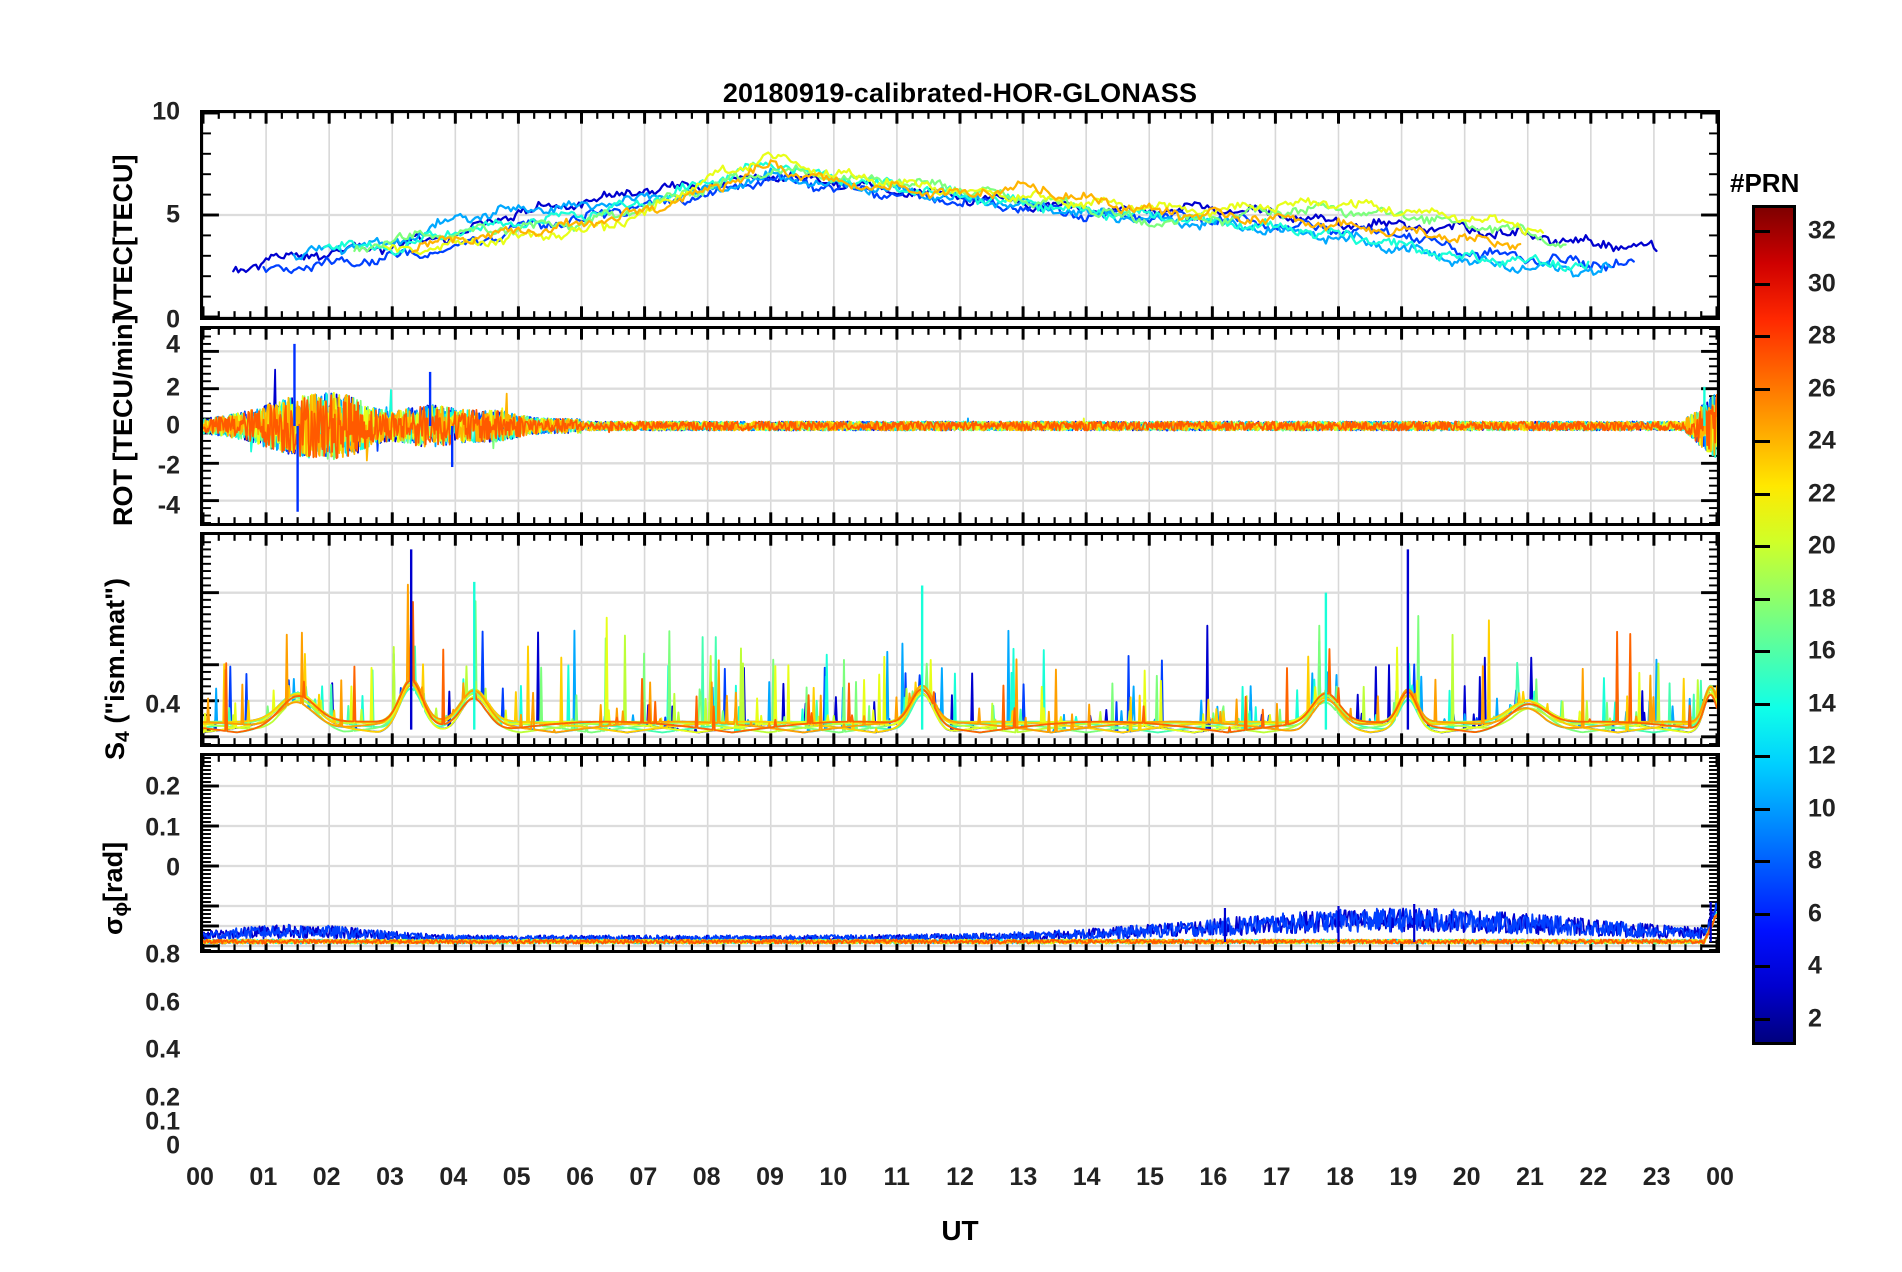 This screenshot has height=1272, width=1902. Describe the element at coordinates (1213, 1177) in the screenshot. I see `x-tick-label: 16` at that location.